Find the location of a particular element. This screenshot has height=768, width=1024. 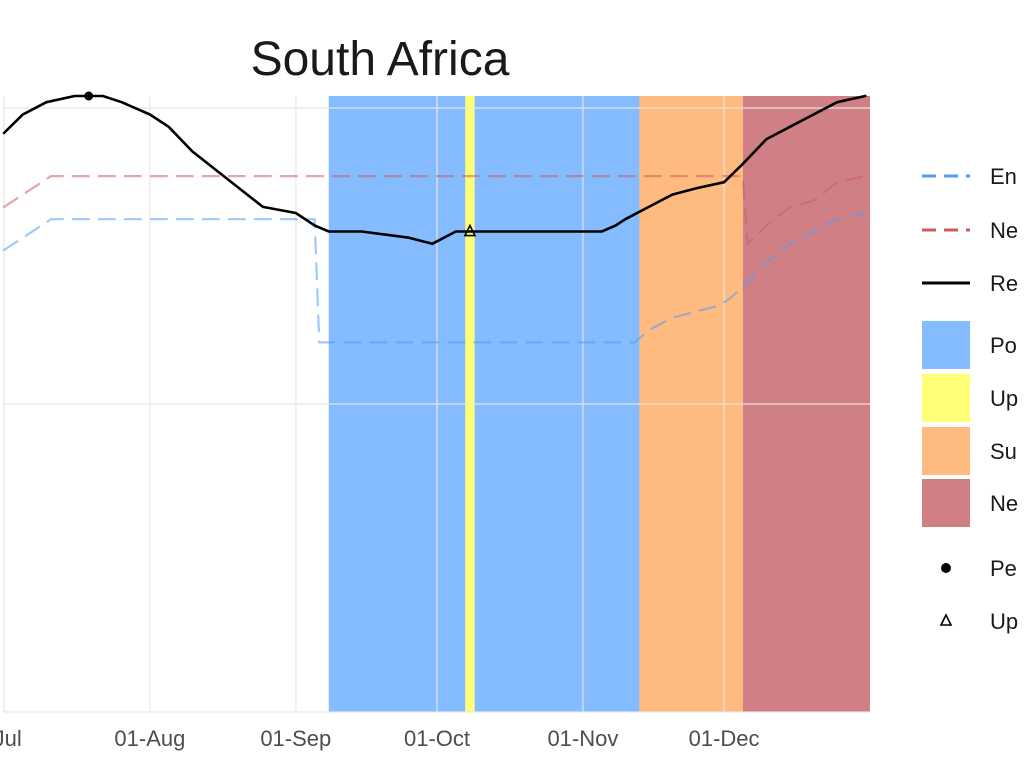

legend: En Ne Re Po Up Su Ne Pe Up is located at coordinates (970, 399).